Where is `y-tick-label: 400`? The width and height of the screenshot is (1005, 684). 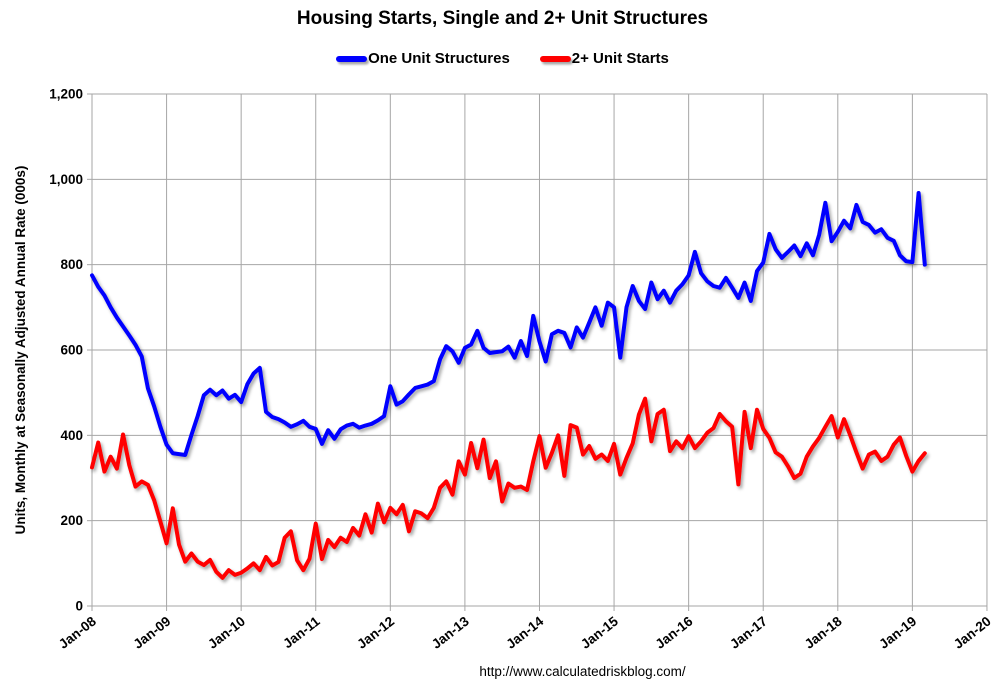
y-tick-label: 400 is located at coordinates (71, 435).